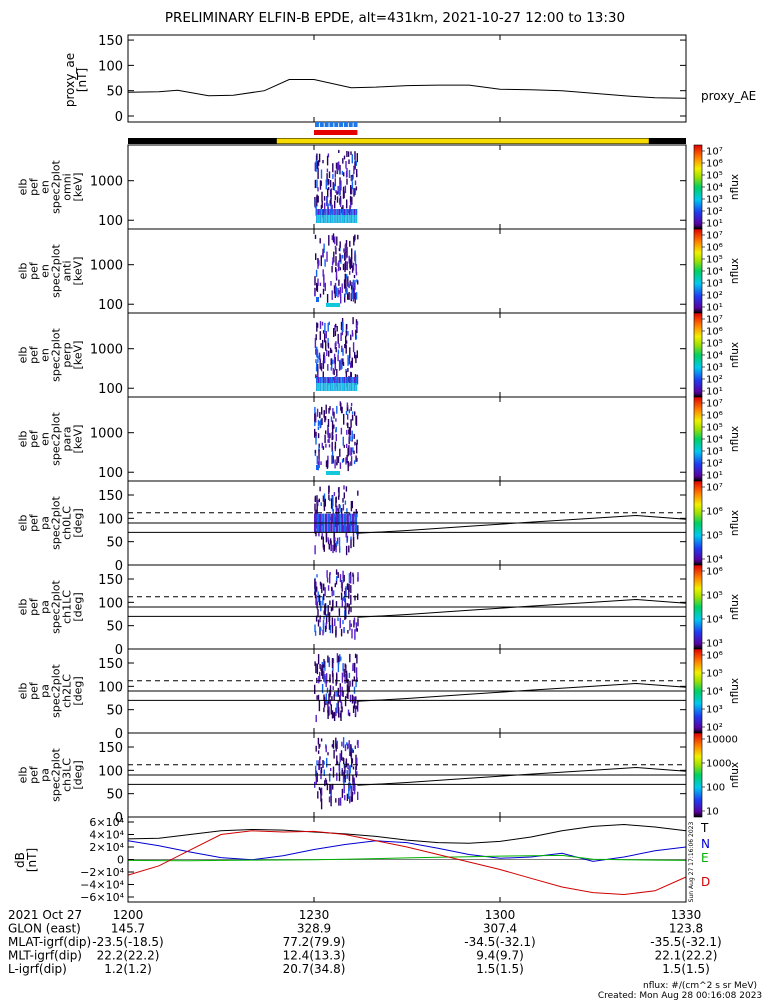  Describe the element at coordinates (522, 608) in the screenshot. I see `loss-cone-curve` at that location.